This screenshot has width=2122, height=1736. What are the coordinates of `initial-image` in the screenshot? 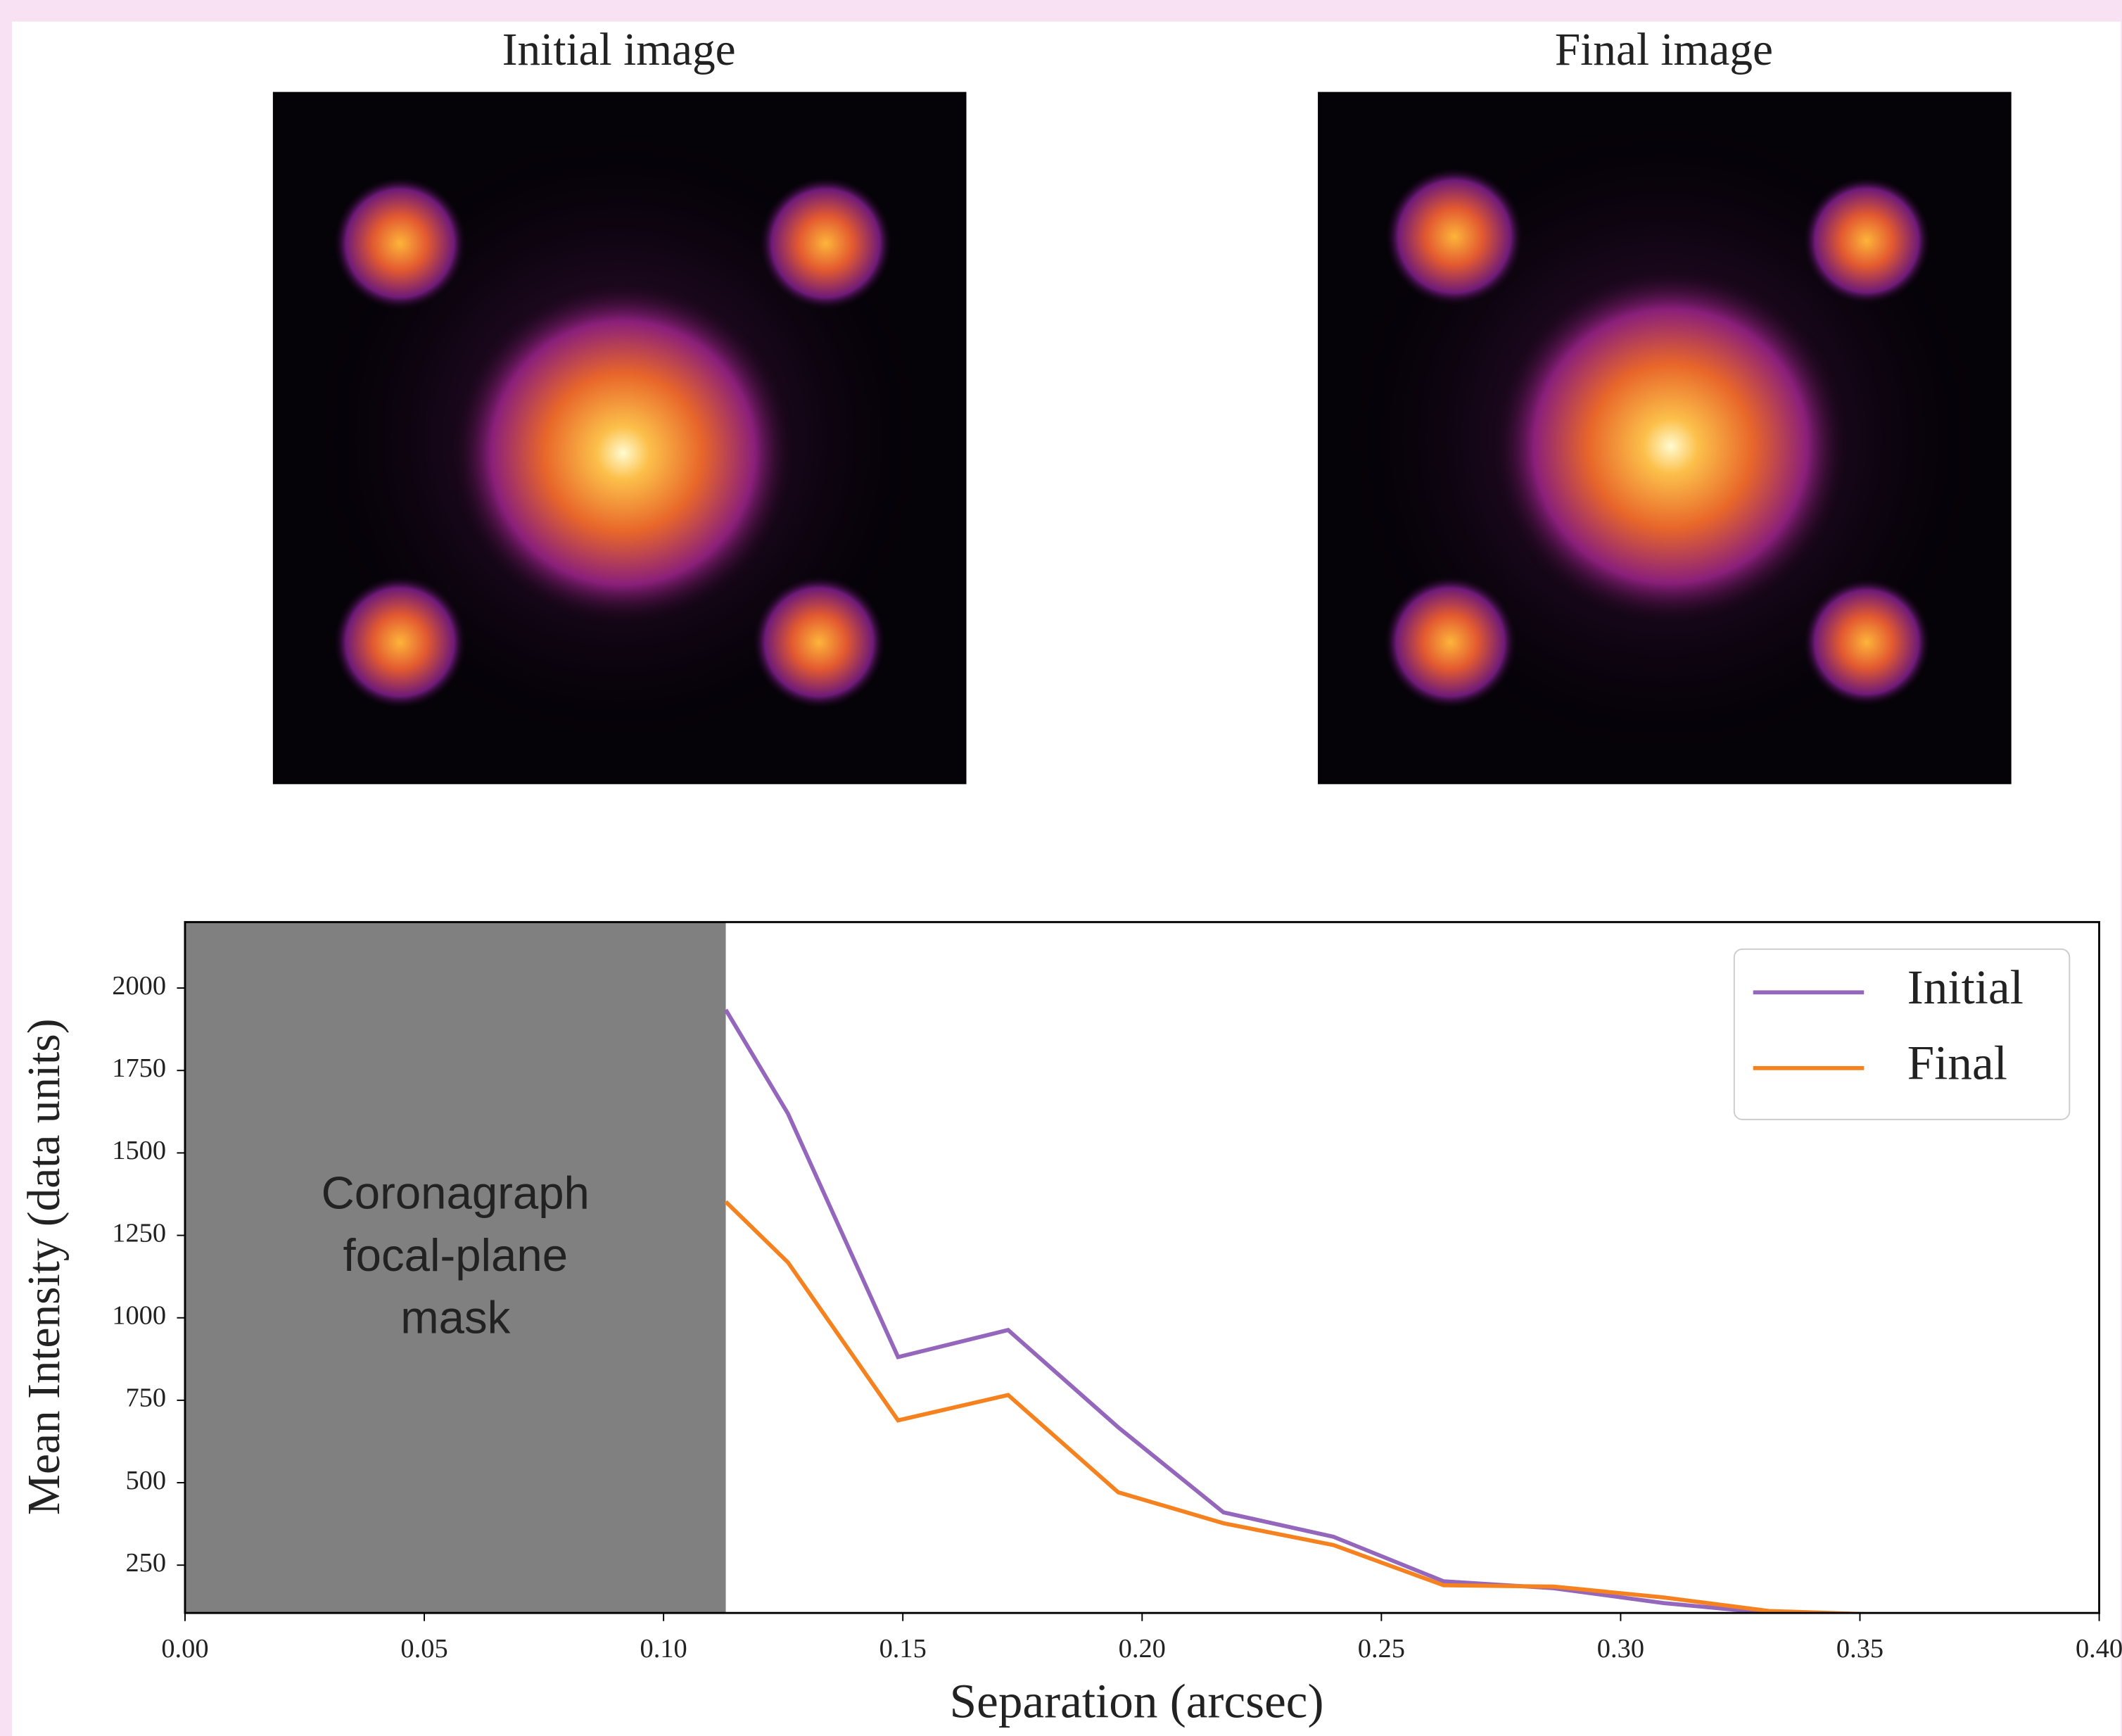 It's located at (619, 438).